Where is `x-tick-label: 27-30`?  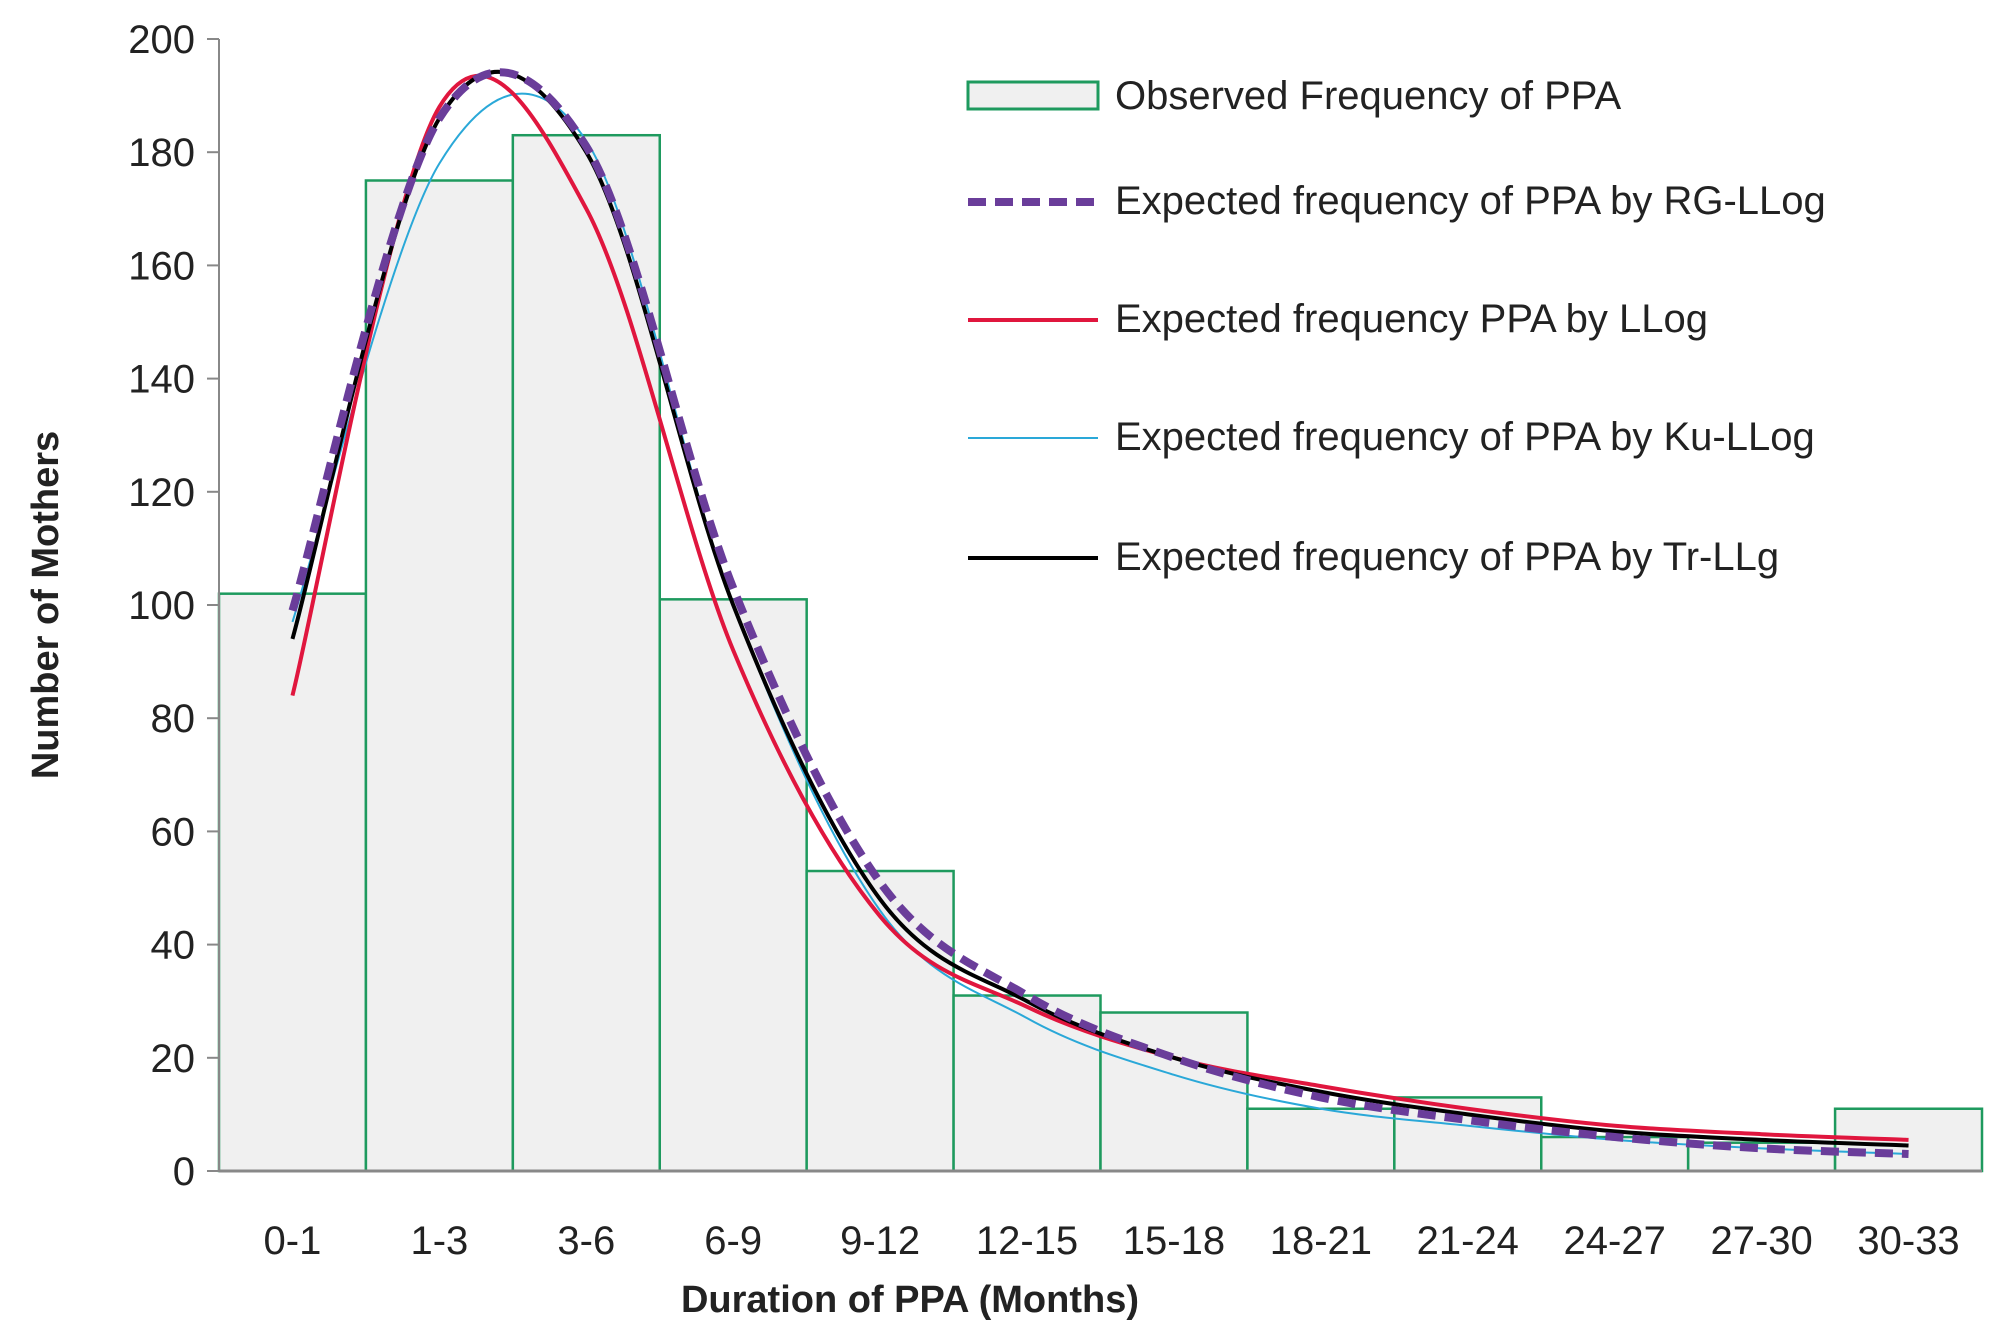
x-tick-label: 27-30 is located at coordinates (1761, 1241).